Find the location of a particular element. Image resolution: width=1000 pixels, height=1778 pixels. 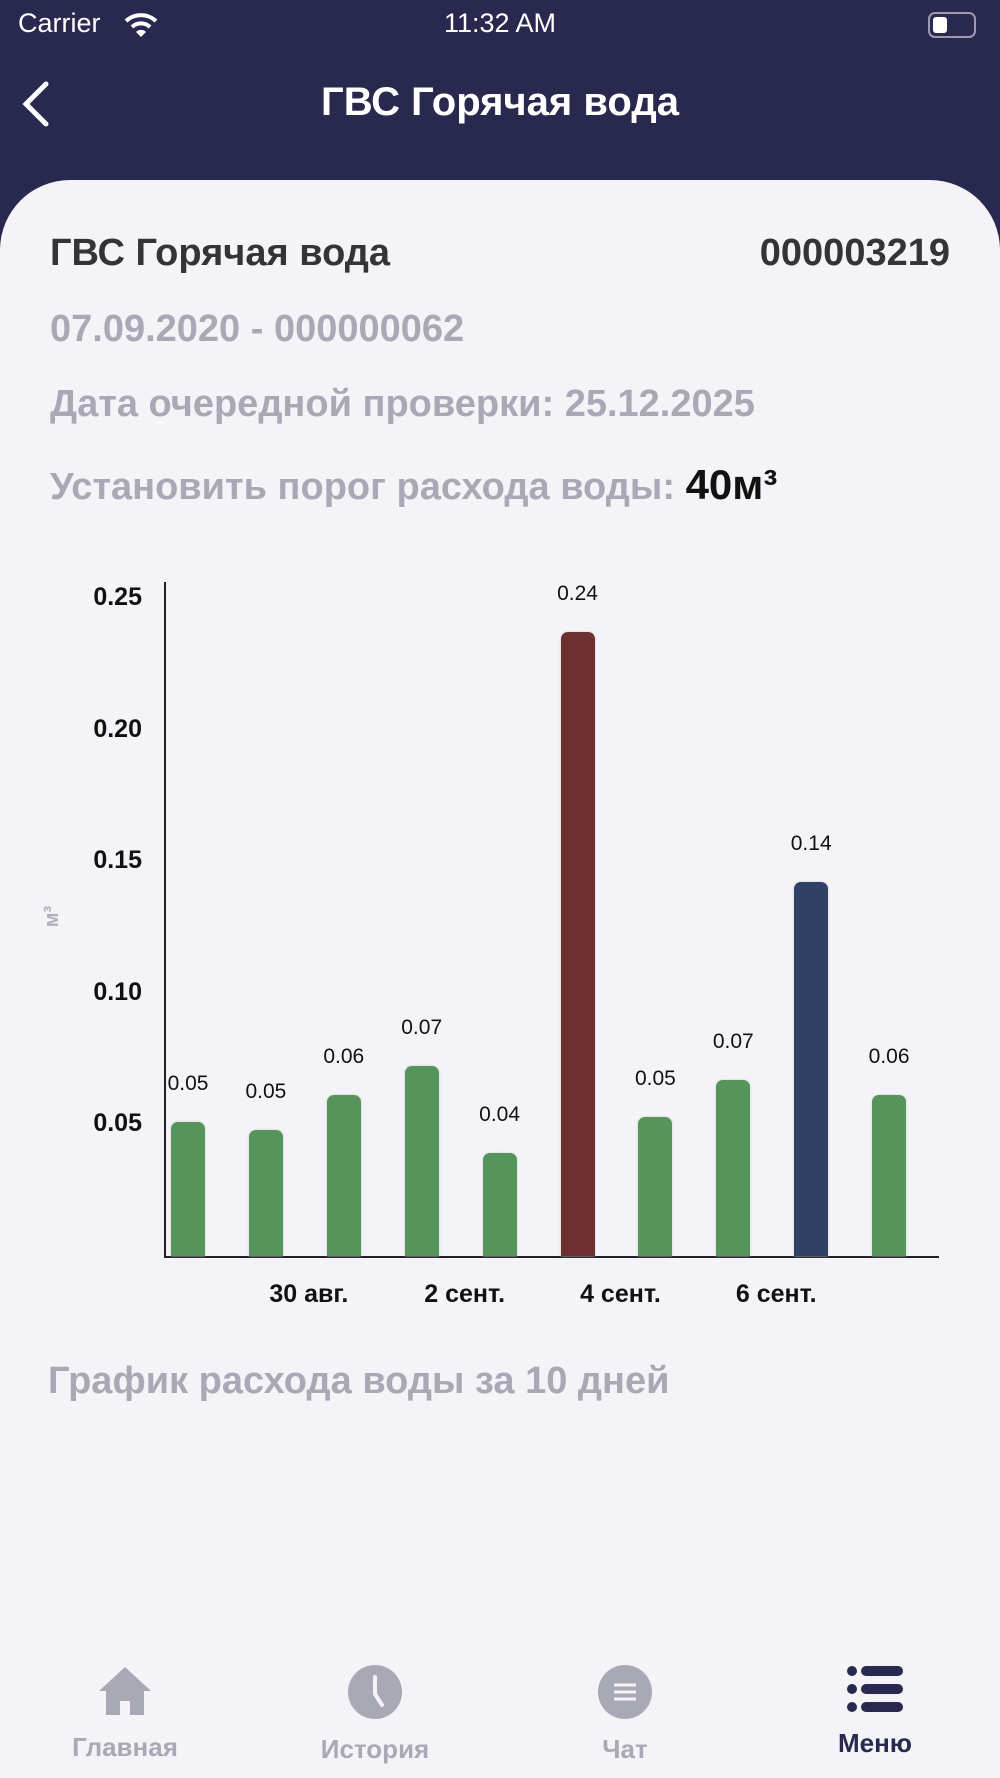

tab-menu: Меню is located at coordinates (875, 1712).